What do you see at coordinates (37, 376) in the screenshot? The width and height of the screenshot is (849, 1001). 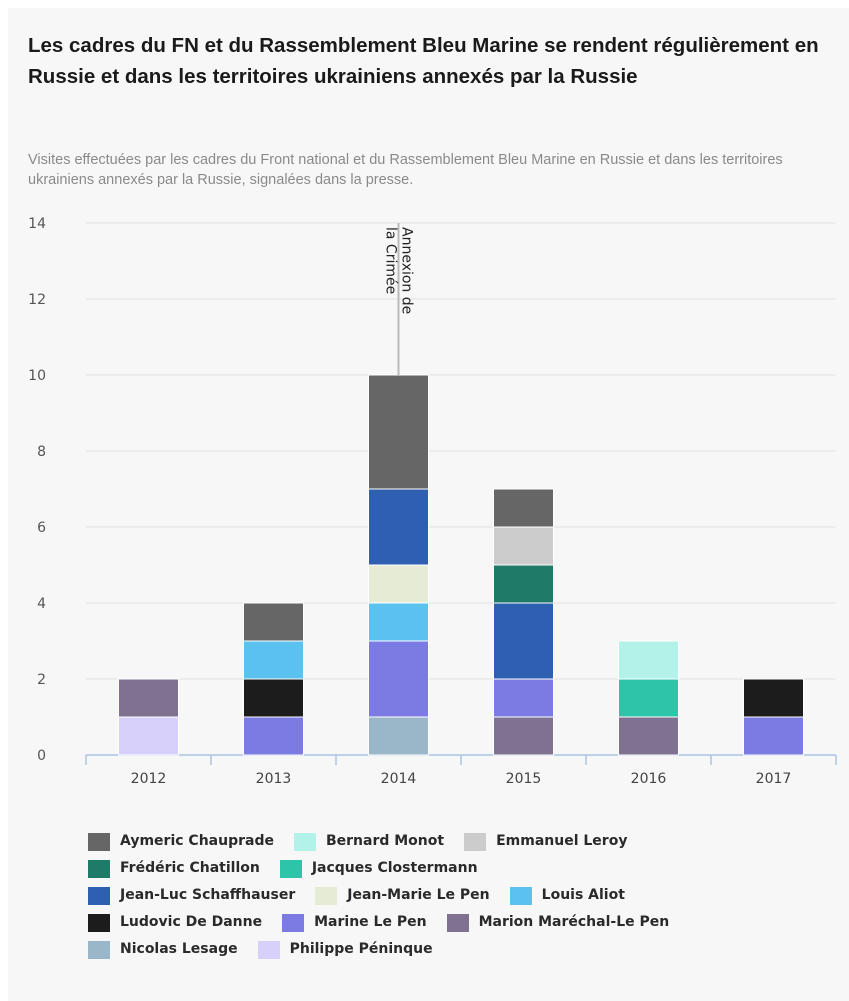 I see `y-tick-label: 10` at bounding box center [37, 376].